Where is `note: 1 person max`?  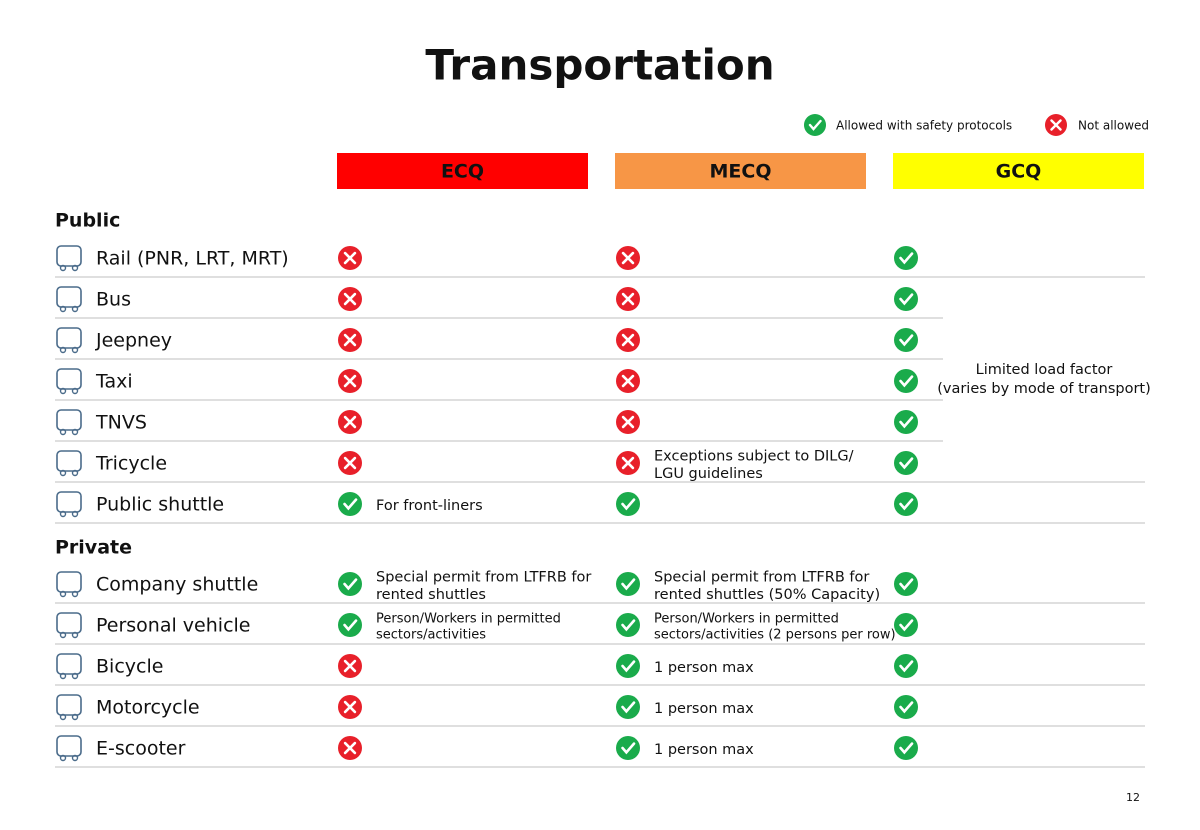 note: 1 person max is located at coordinates (704, 668).